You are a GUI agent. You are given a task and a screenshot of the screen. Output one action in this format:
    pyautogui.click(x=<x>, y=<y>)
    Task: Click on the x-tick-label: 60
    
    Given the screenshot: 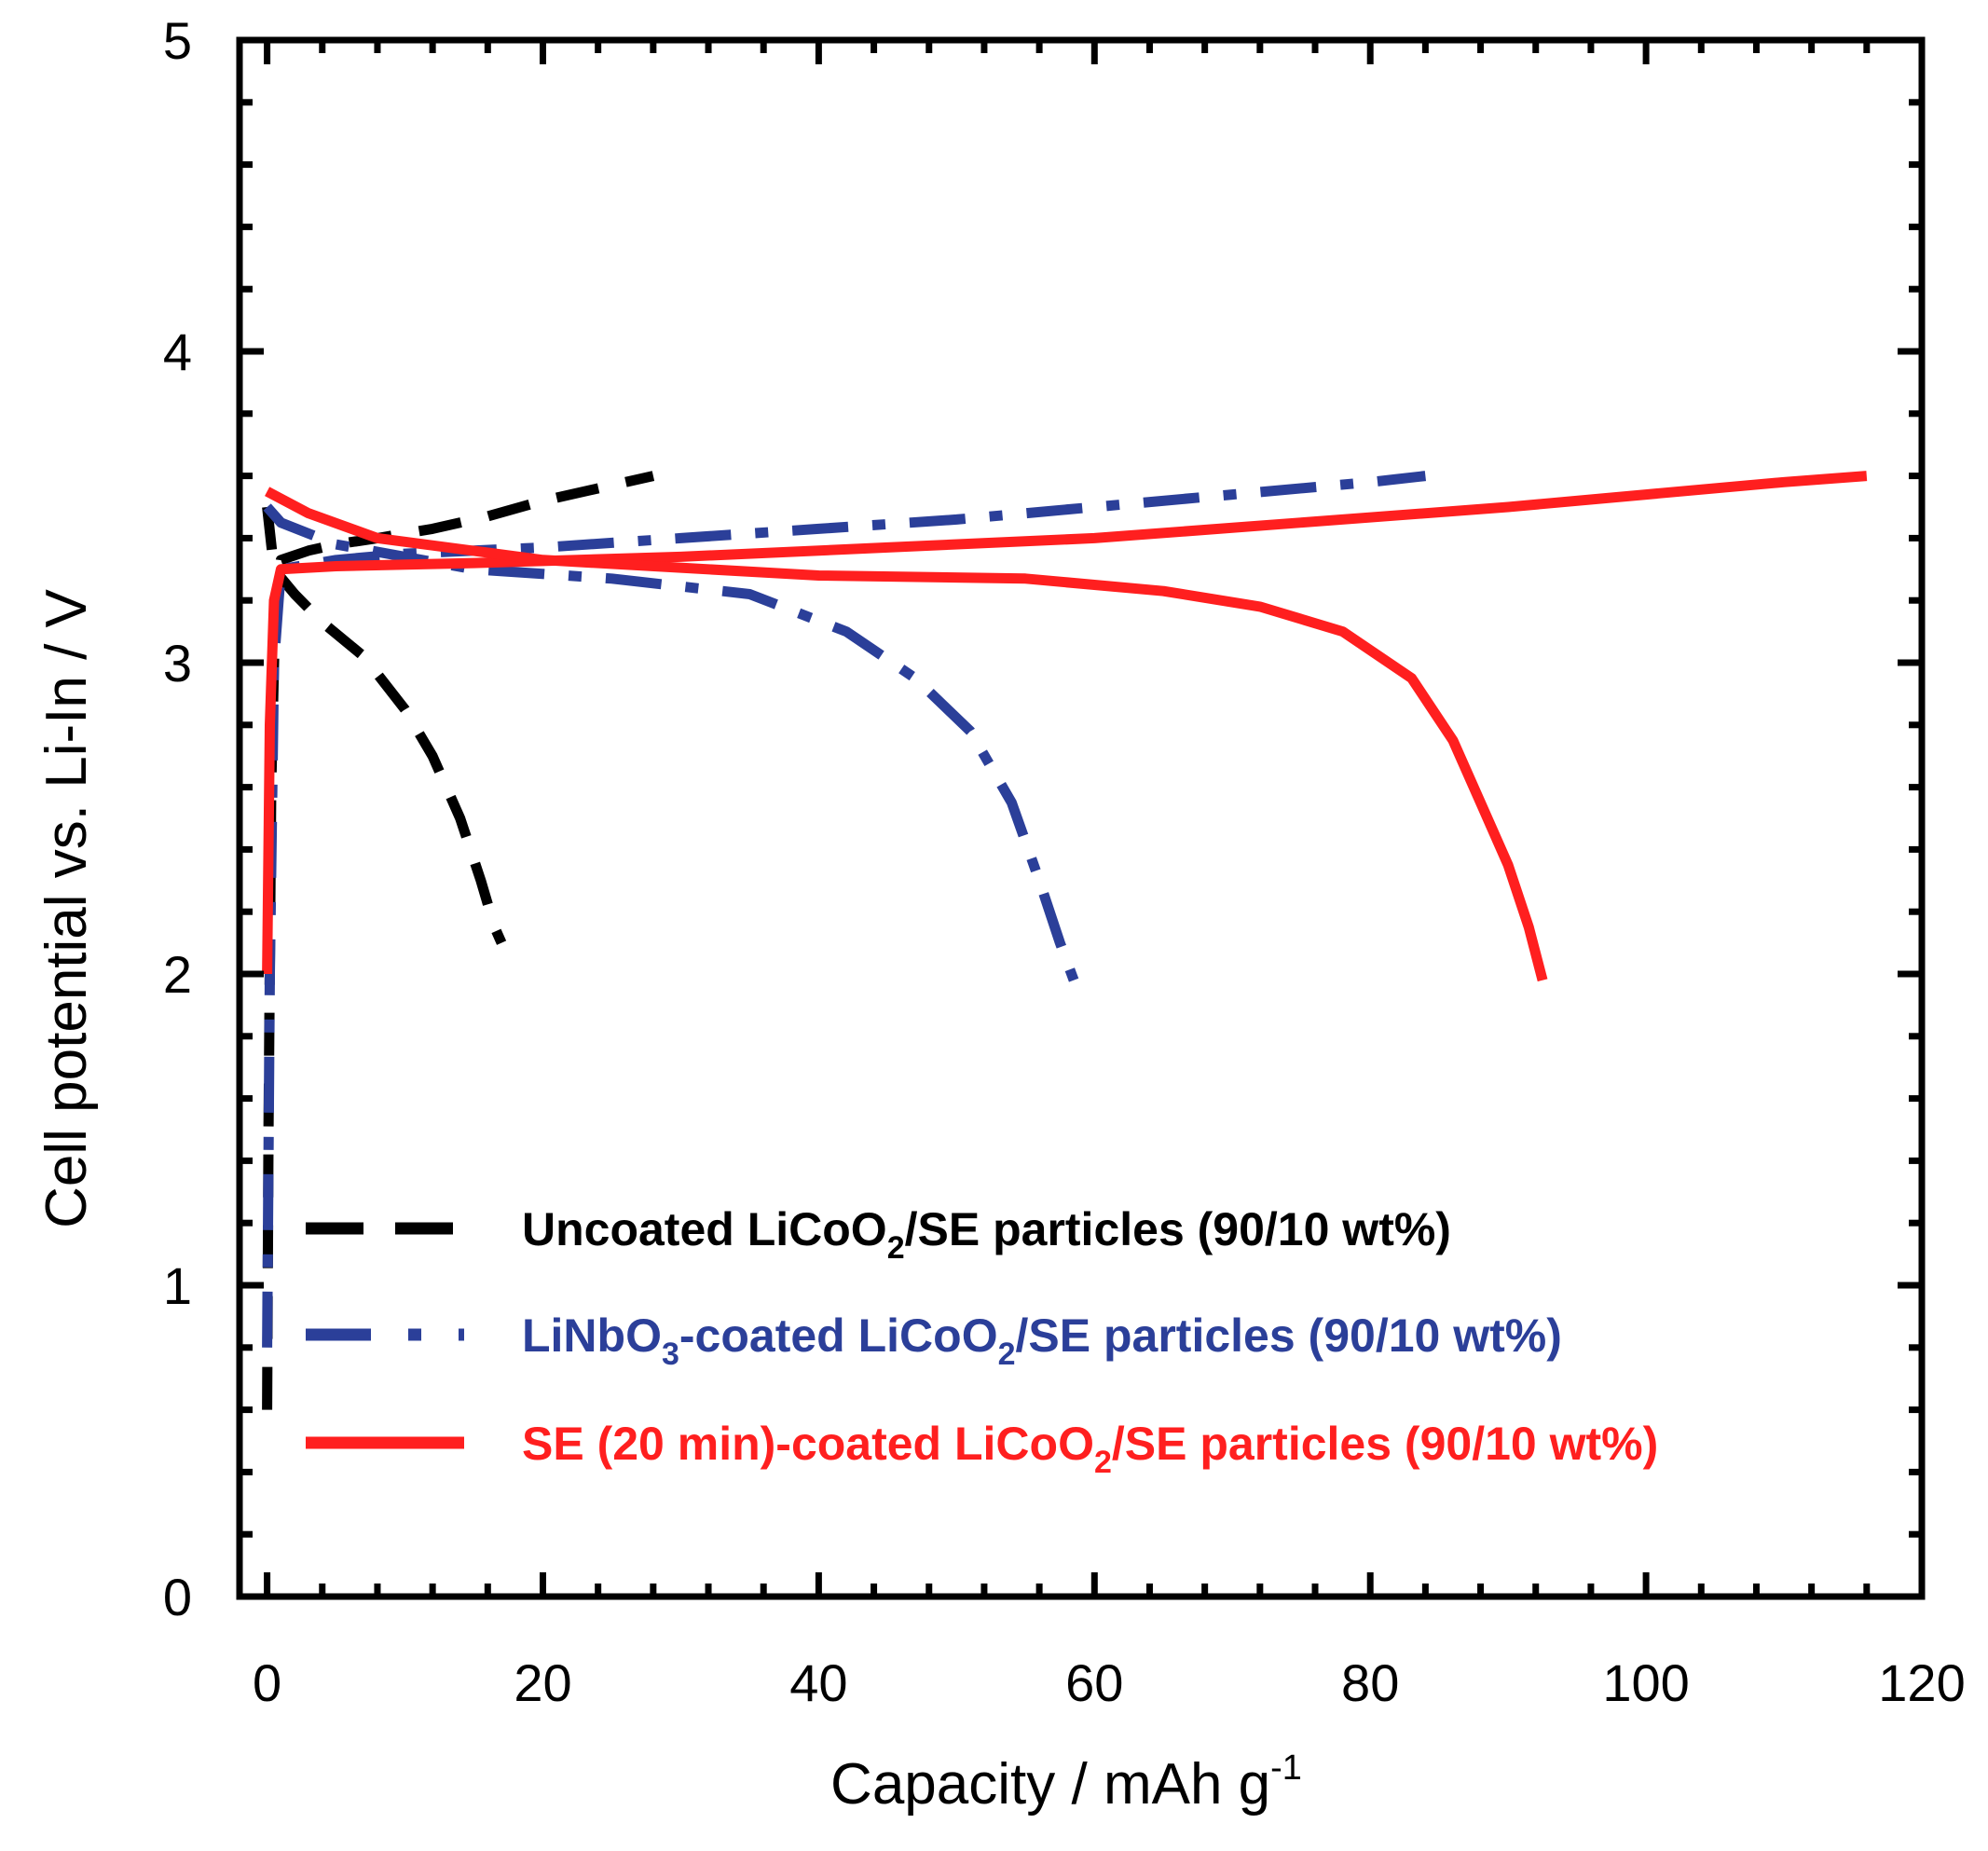 What is the action you would take?
    pyautogui.click(x=1094, y=1682)
    